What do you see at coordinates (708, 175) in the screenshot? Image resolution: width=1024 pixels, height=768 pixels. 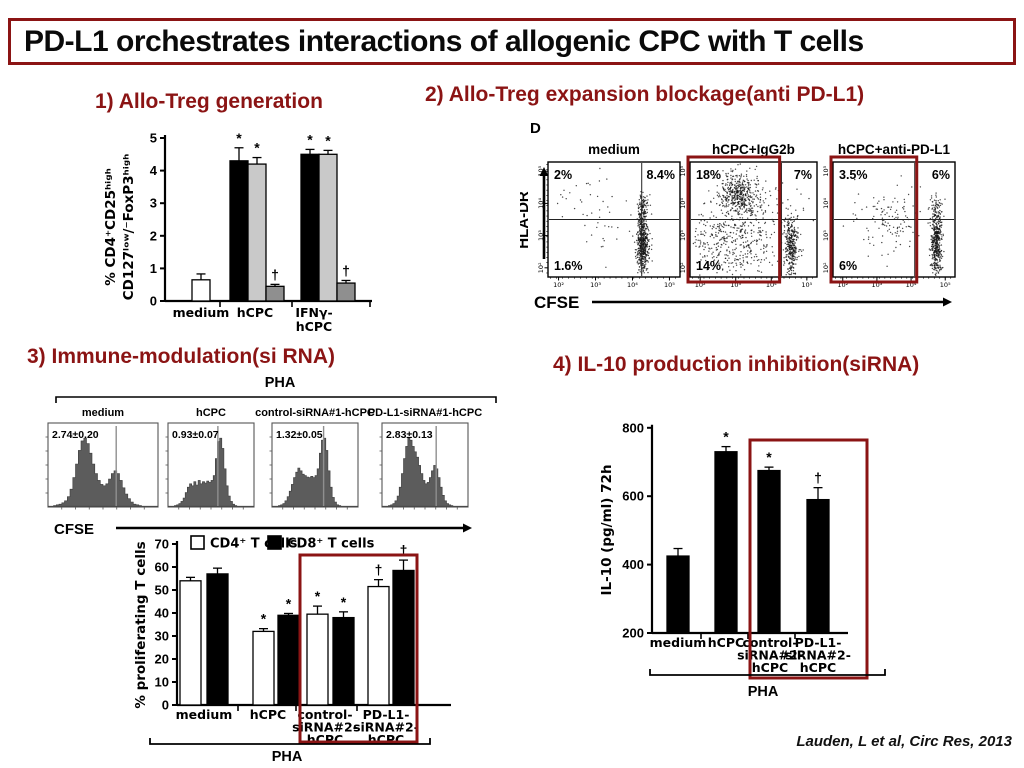 I see `svg-text: 18%` at bounding box center [708, 175].